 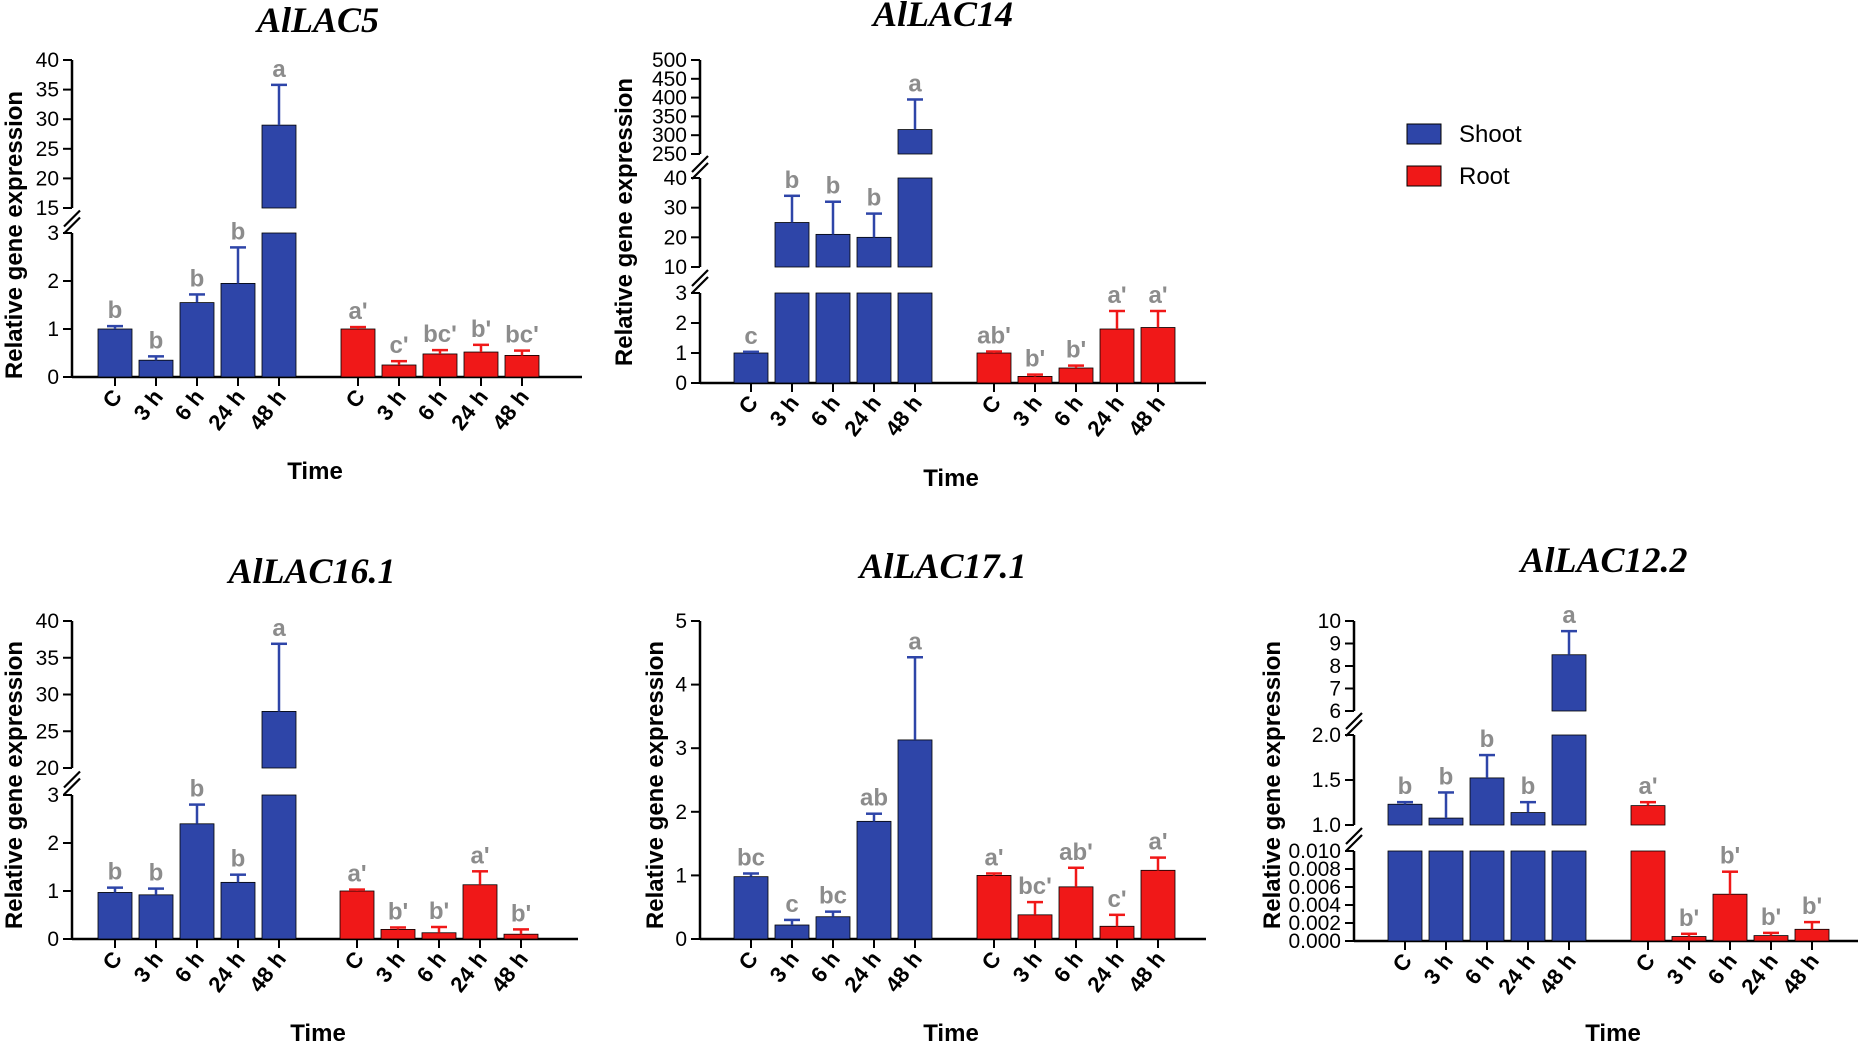 What do you see at coordinates (951, 478) in the screenshot?
I see `x-axis-label: Time` at bounding box center [951, 478].